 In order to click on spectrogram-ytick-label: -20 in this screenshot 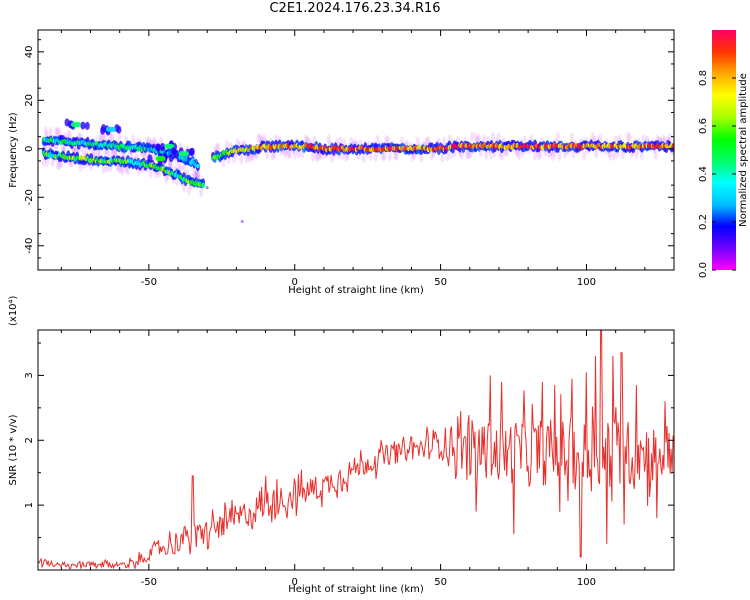, I will do `click(29, 197)`.